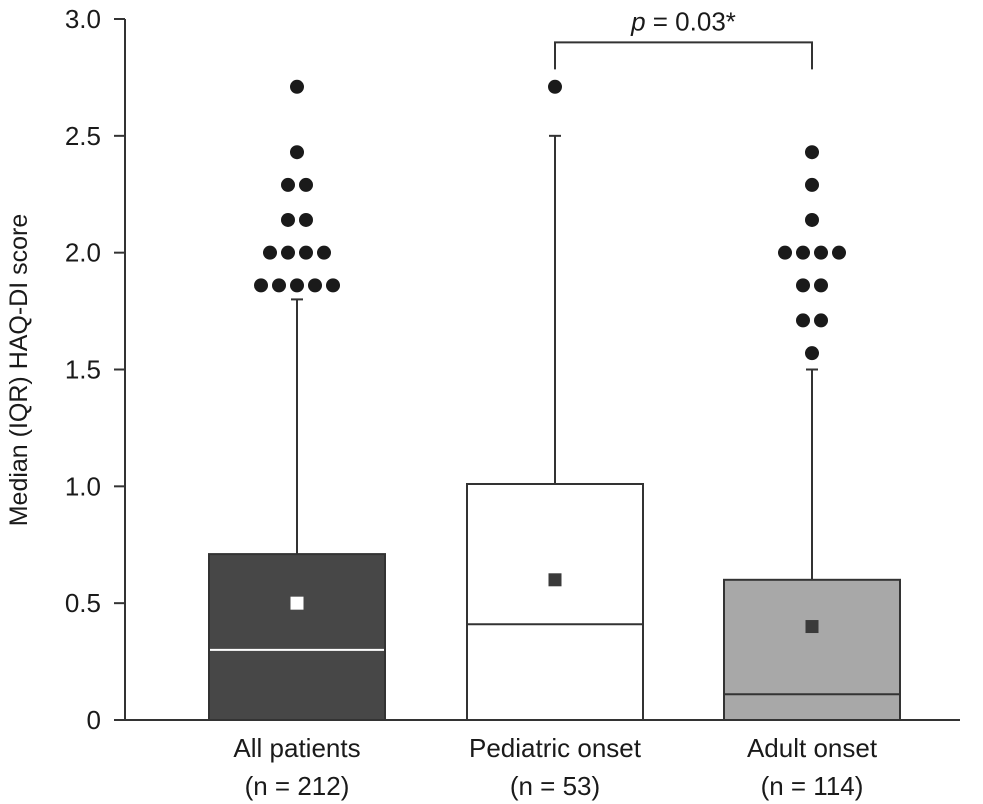 The width and height of the screenshot is (983, 804). I want to click on x-category-count: (n = 114), so click(812, 786).